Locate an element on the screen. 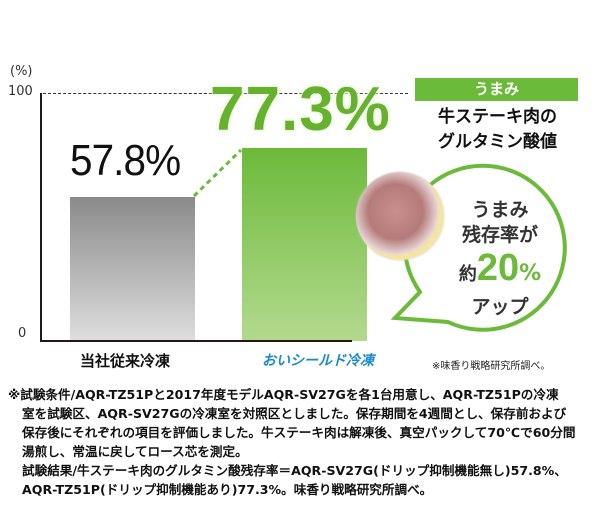 This screenshot has height=522, width=600. category-label-conventional: 当社従来冷凍 is located at coordinates (125, 361).